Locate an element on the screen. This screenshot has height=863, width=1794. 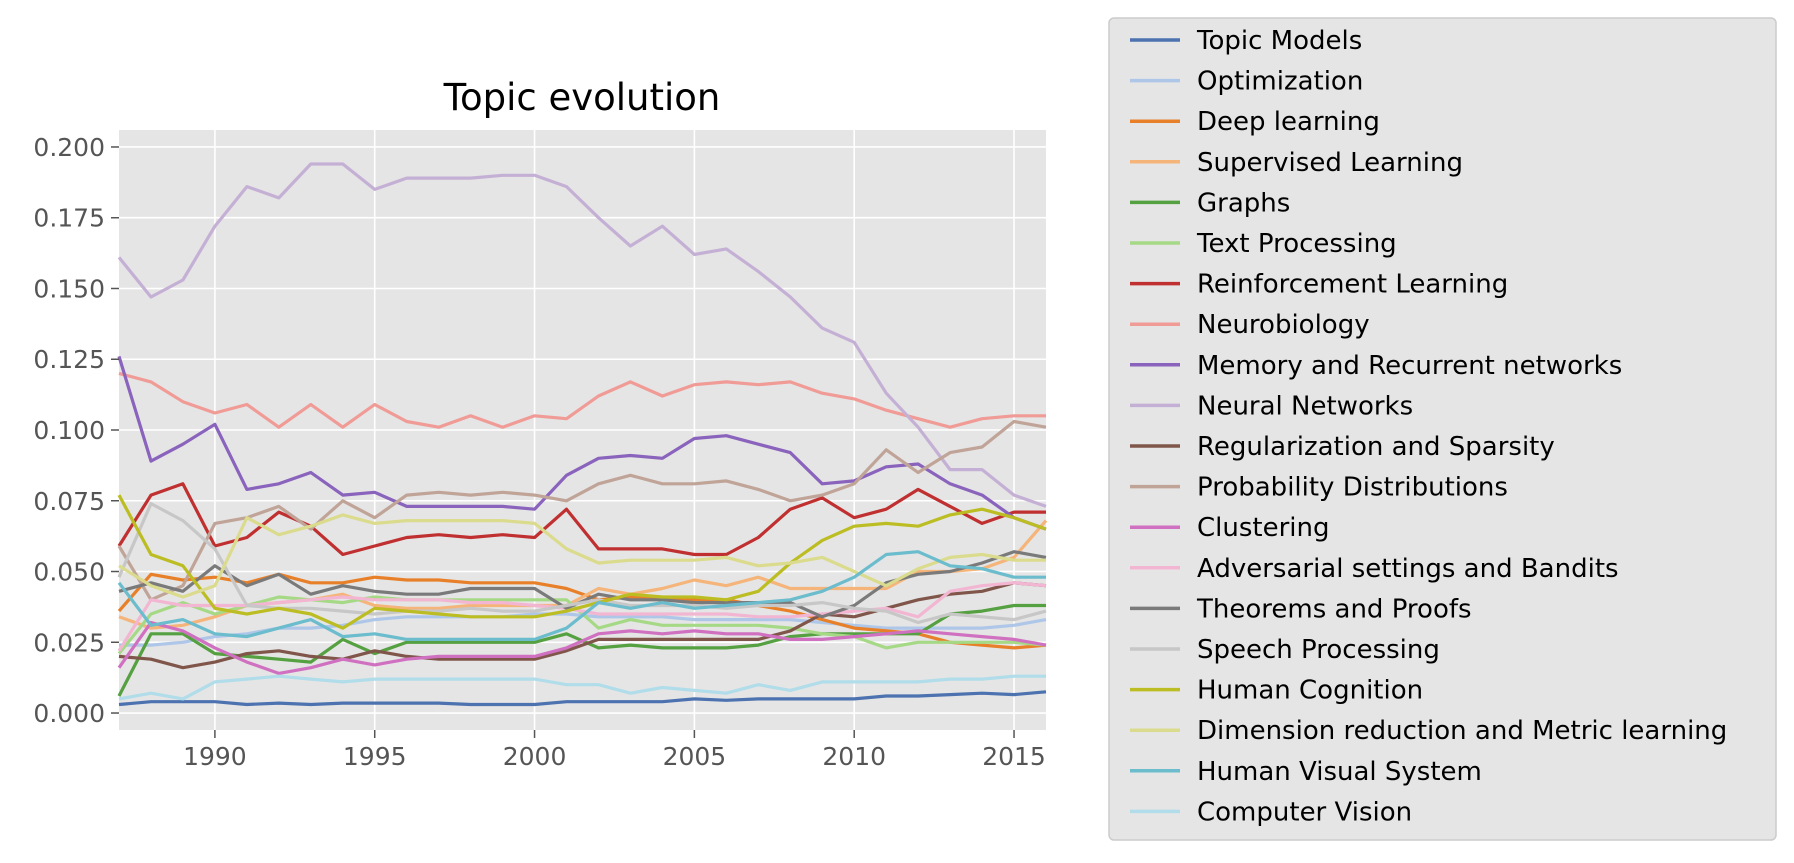
x-tick-label: 2015 is located at coordinates (1014, 756).